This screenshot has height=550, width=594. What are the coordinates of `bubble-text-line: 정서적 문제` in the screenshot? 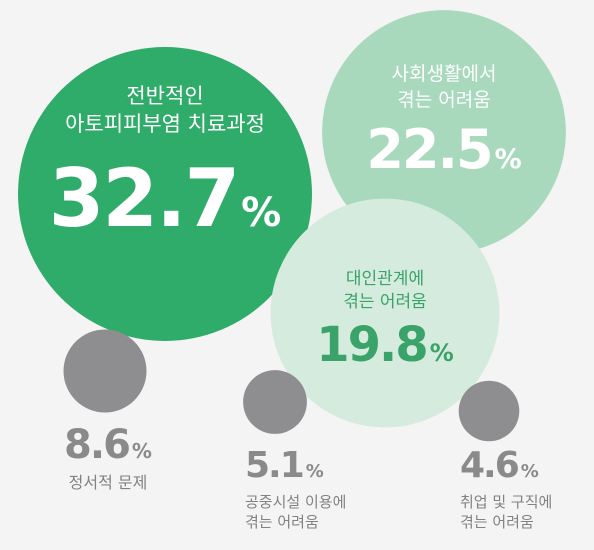 It's located at (108, 482).